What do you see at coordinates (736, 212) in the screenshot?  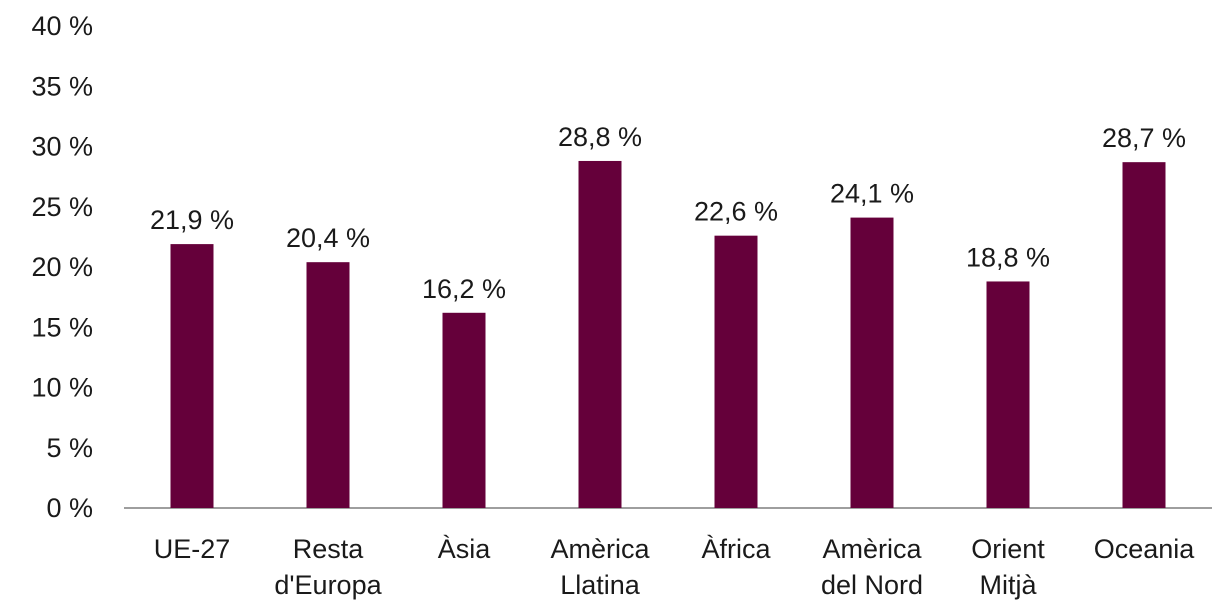 I see `data-label: 22,6 %` at bounding box center [736, 212].